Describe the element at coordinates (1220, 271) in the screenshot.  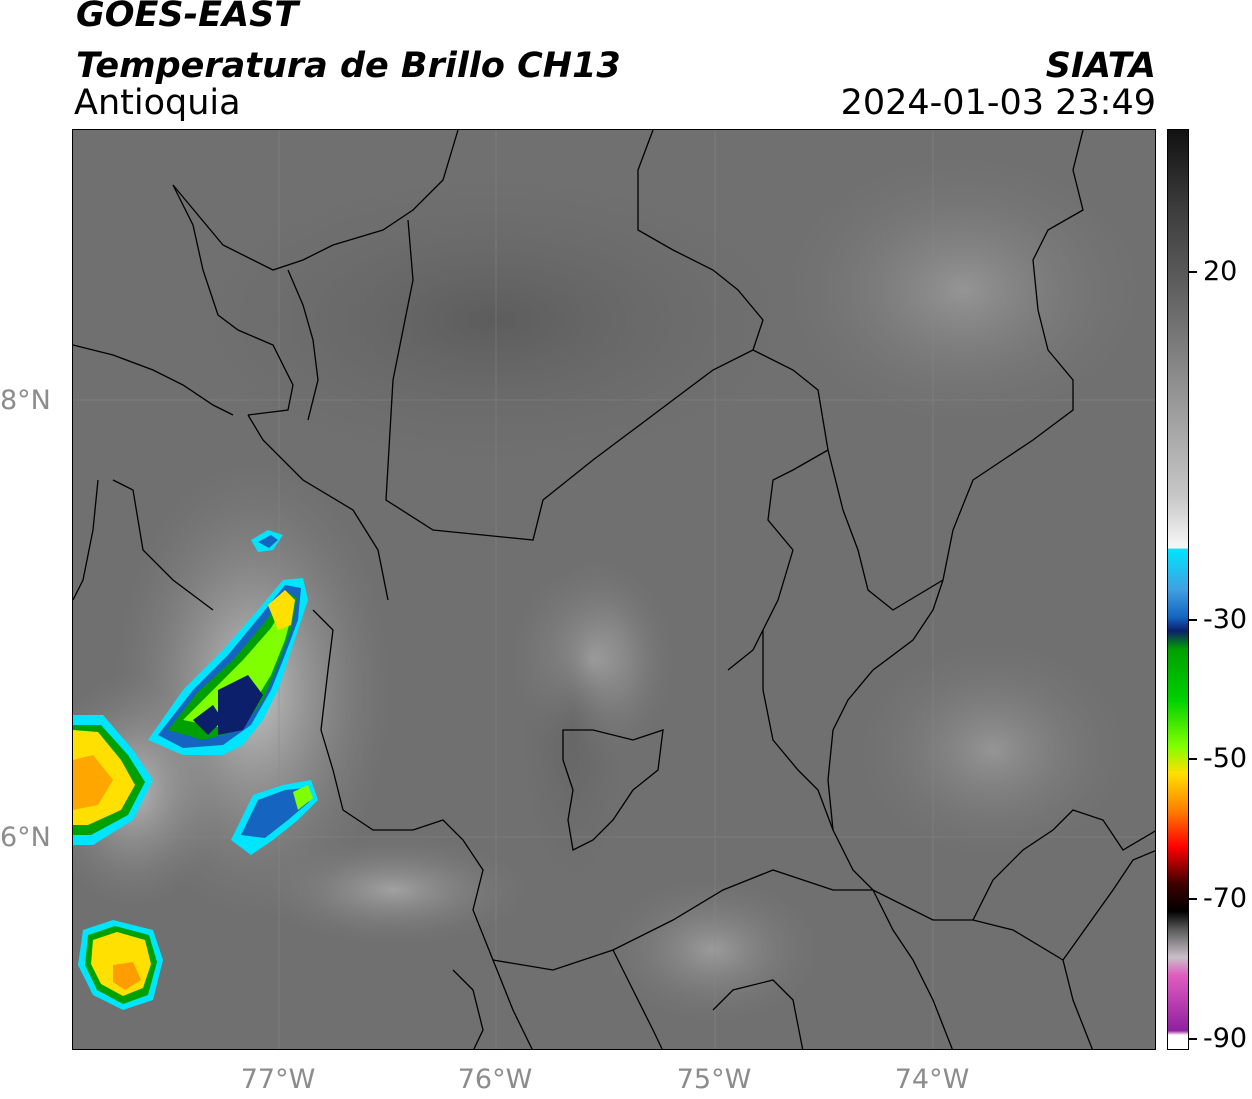
I see `colorbar-label-20: 20` at that location.